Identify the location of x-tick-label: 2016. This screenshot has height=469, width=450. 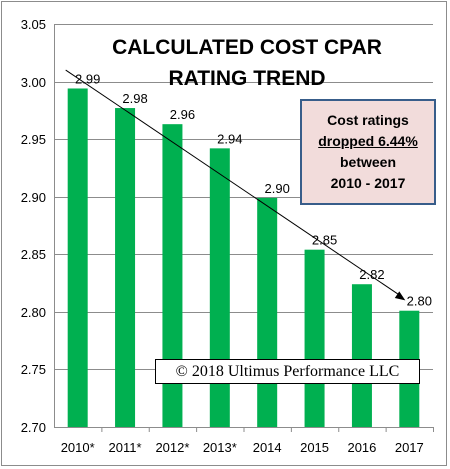
(361, 447).